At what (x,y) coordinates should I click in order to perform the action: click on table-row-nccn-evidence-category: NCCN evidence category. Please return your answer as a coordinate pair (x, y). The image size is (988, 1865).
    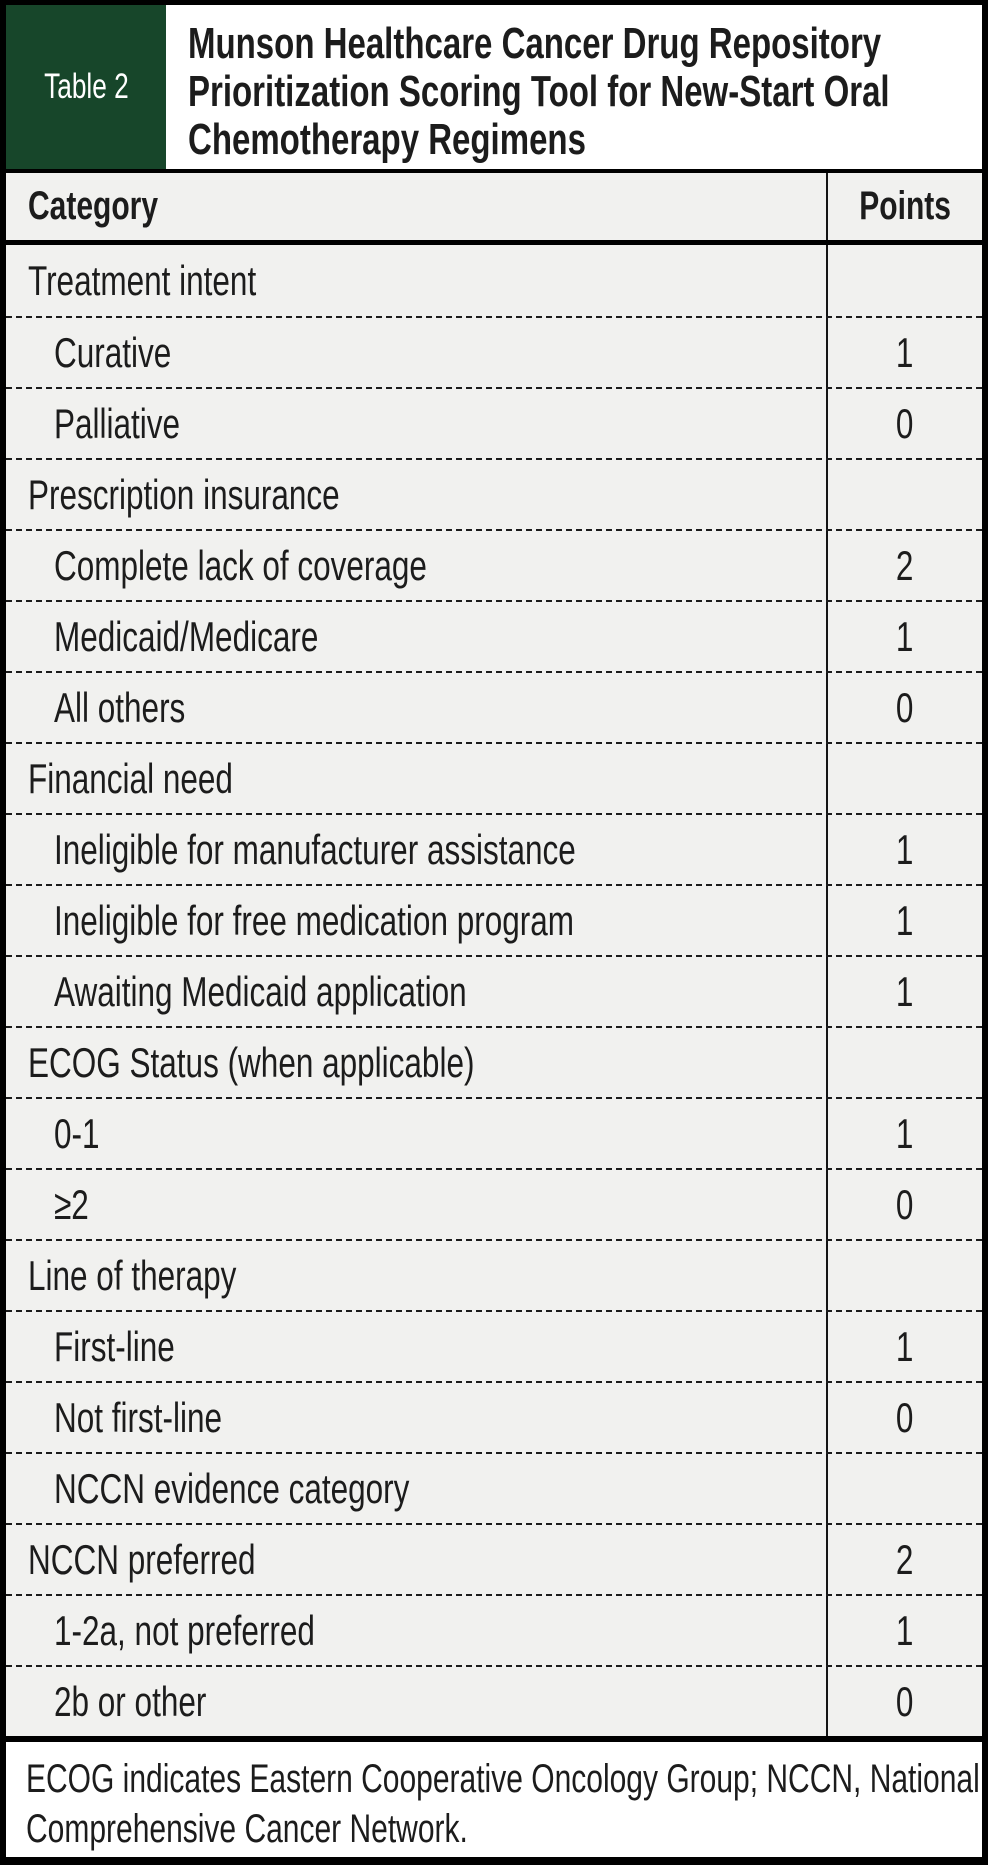
    Looking at the image, I should click on (494, 1487).